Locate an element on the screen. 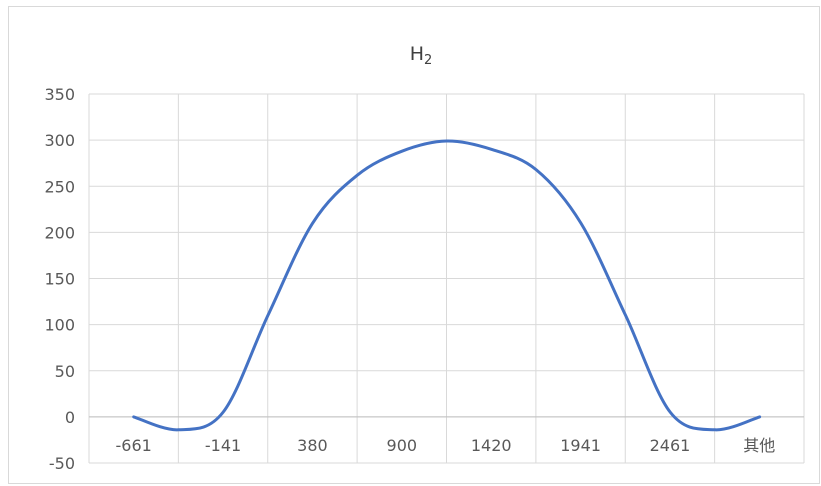 The width and height of the screenshot is (821, 486). y-tick-label: -50 is located at coordinates (62, 463).